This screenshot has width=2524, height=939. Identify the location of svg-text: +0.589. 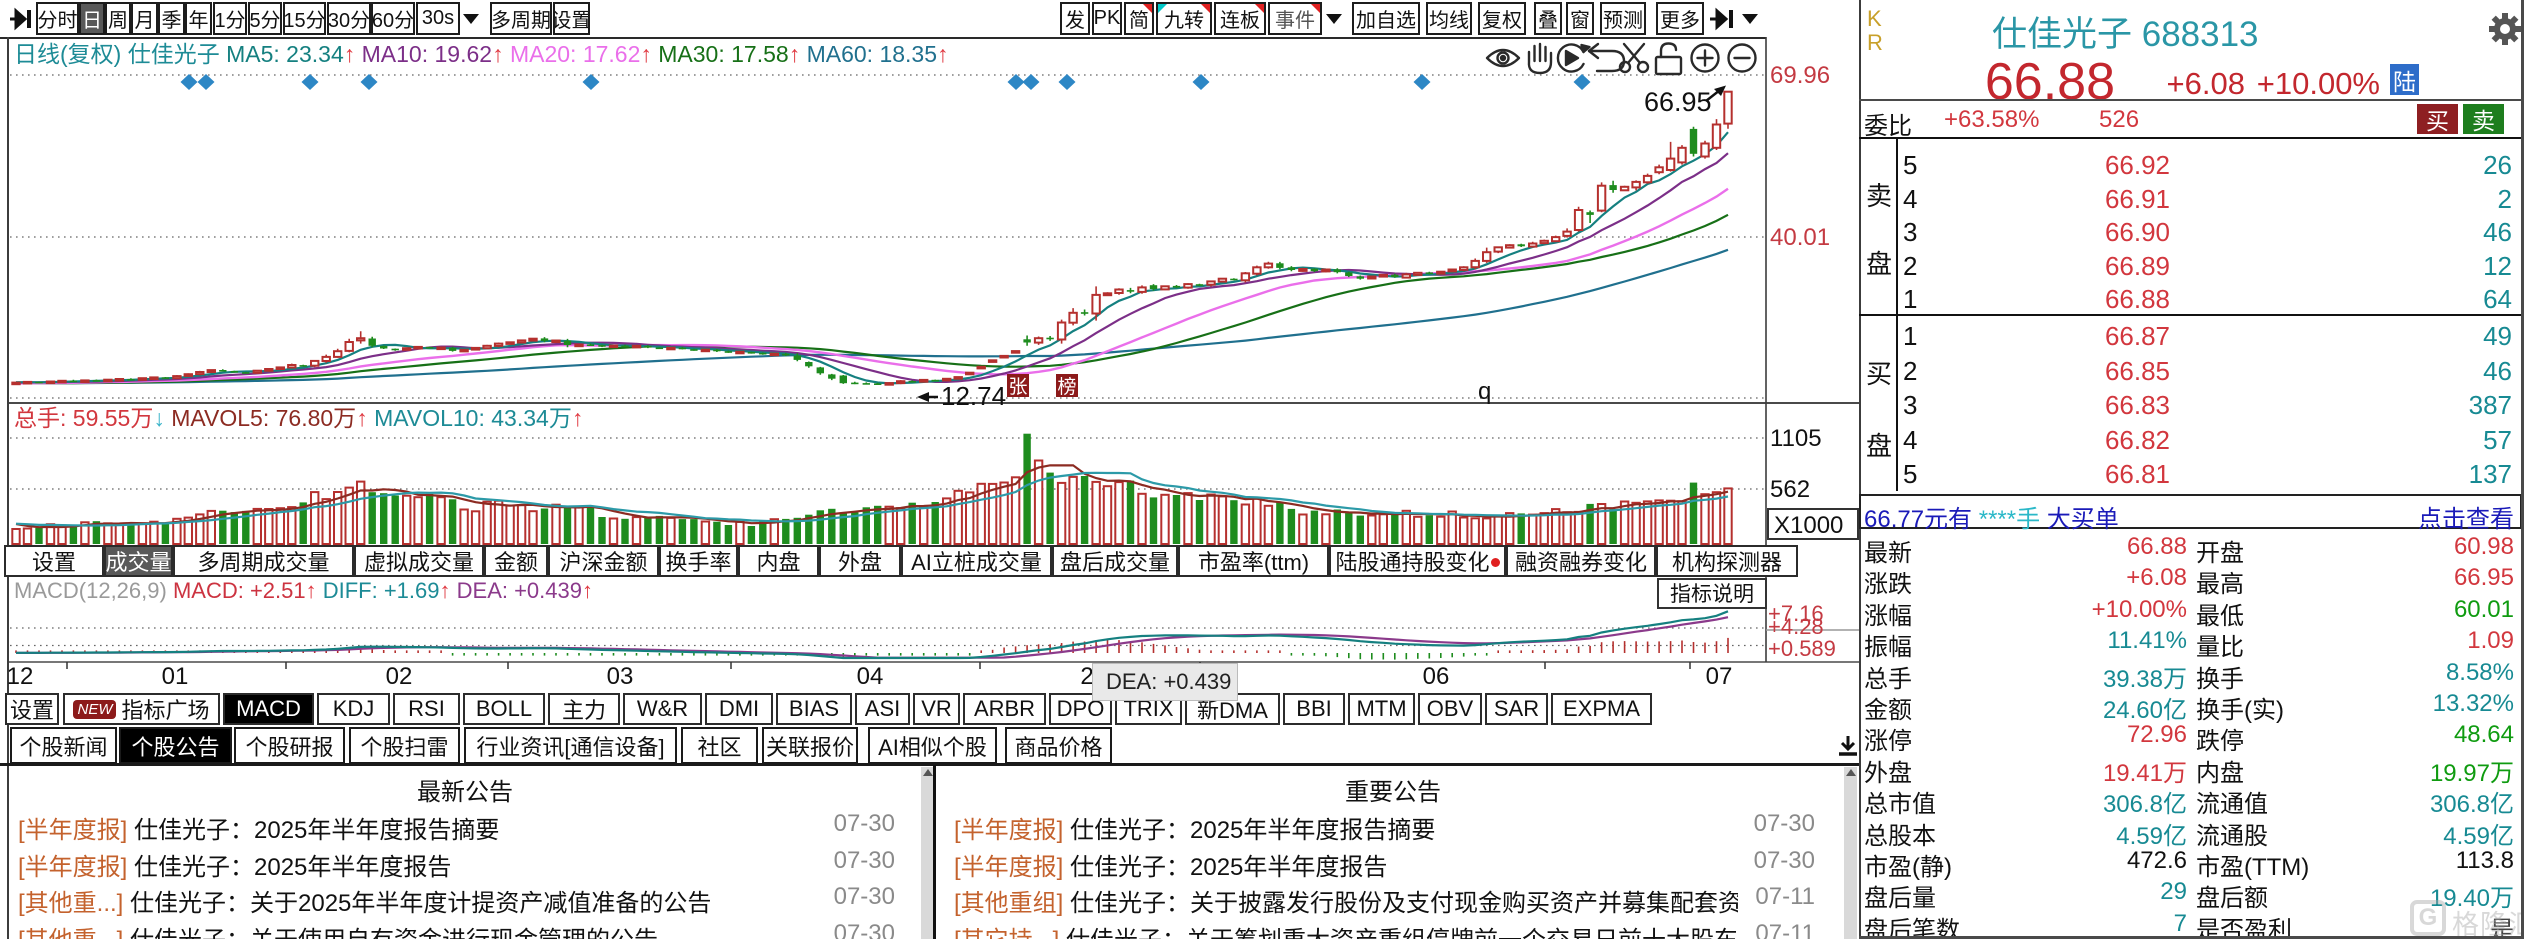
(1802, 648).